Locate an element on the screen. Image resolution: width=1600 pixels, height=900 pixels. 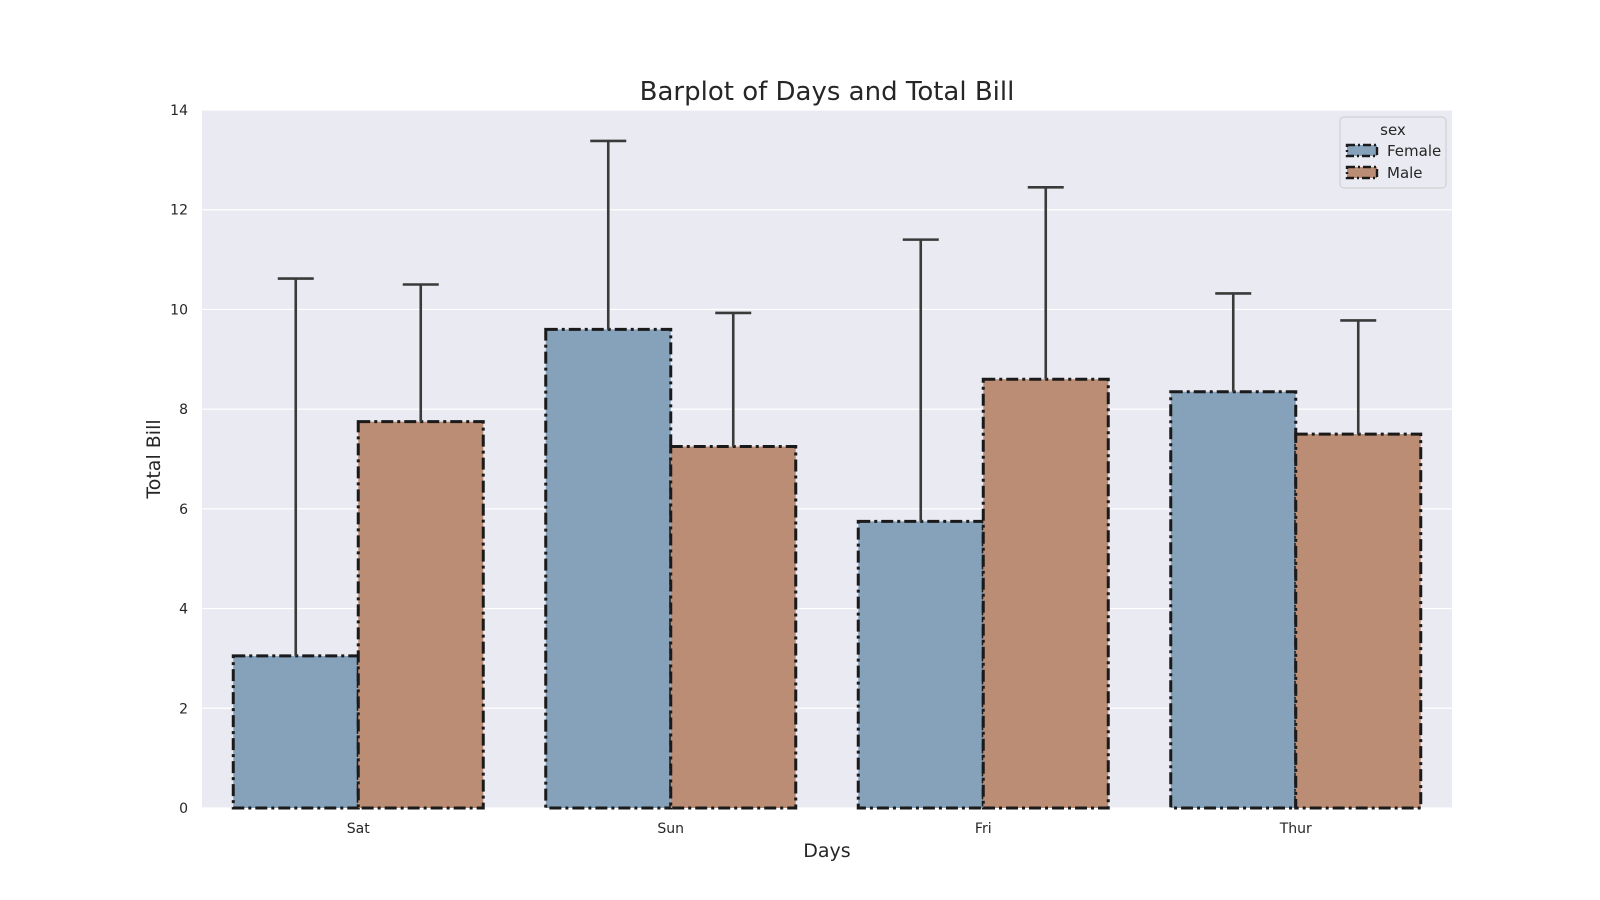
y-tick-label: 8 is located at coordinates (183, 410).